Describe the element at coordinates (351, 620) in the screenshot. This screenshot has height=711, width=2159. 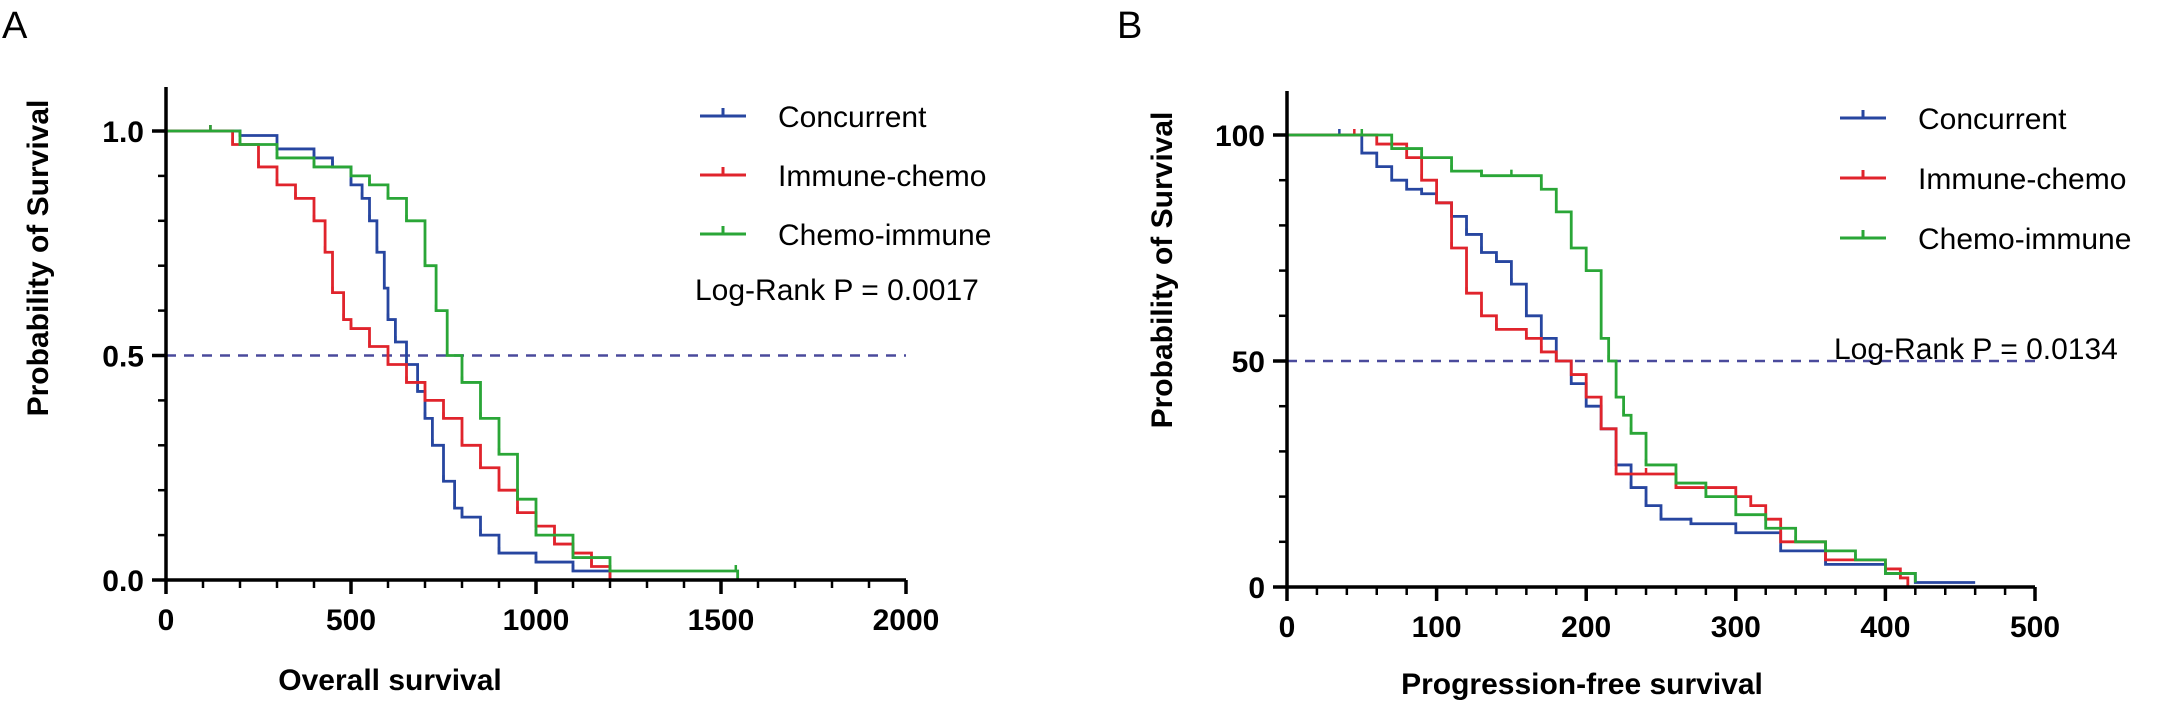
I see `panel-a-x-tick-label: 500` at that location.